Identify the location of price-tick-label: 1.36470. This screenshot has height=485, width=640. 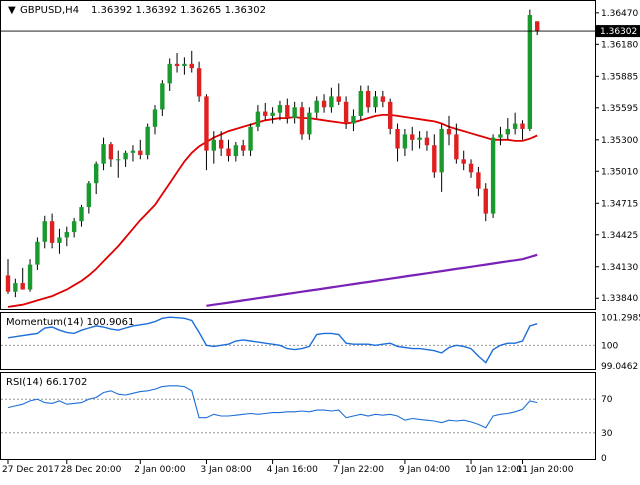
(619, 14).